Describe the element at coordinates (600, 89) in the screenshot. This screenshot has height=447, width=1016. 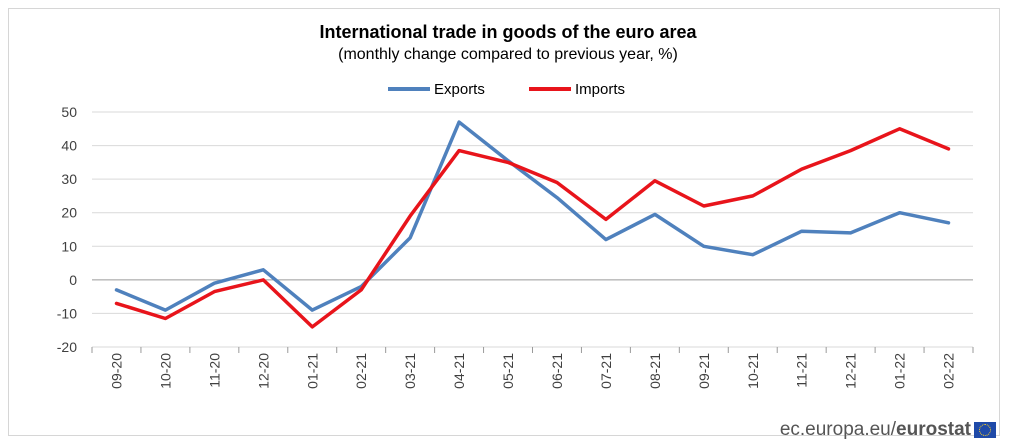
I see `legend-label-imports: Imports` at that location.